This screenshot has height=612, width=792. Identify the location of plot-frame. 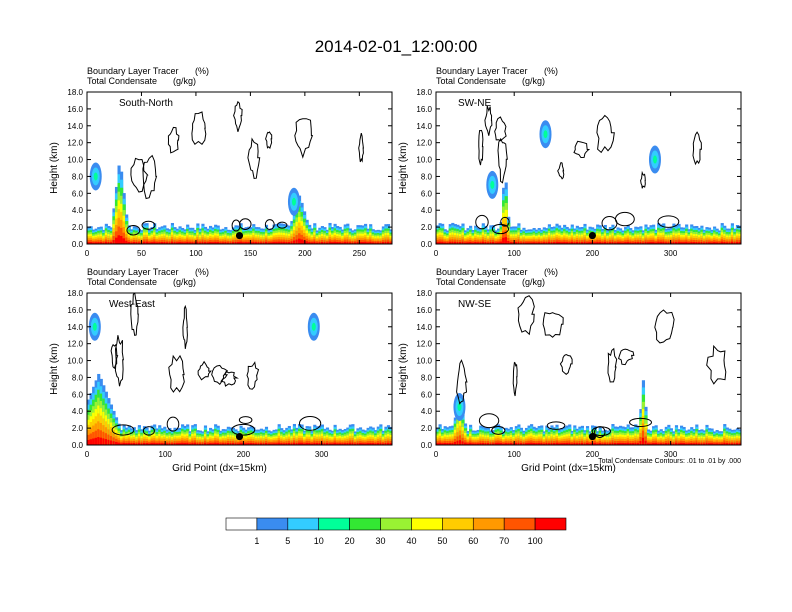
(588, 168).